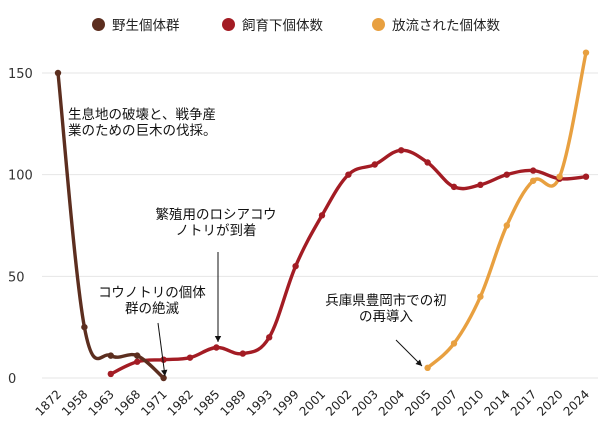 This screenshot has height=428, width=611. What do you see at coordinates (153, 402) in the screenshot?
I see `x-tick-label: 1971` at bounding box center [153, 402].